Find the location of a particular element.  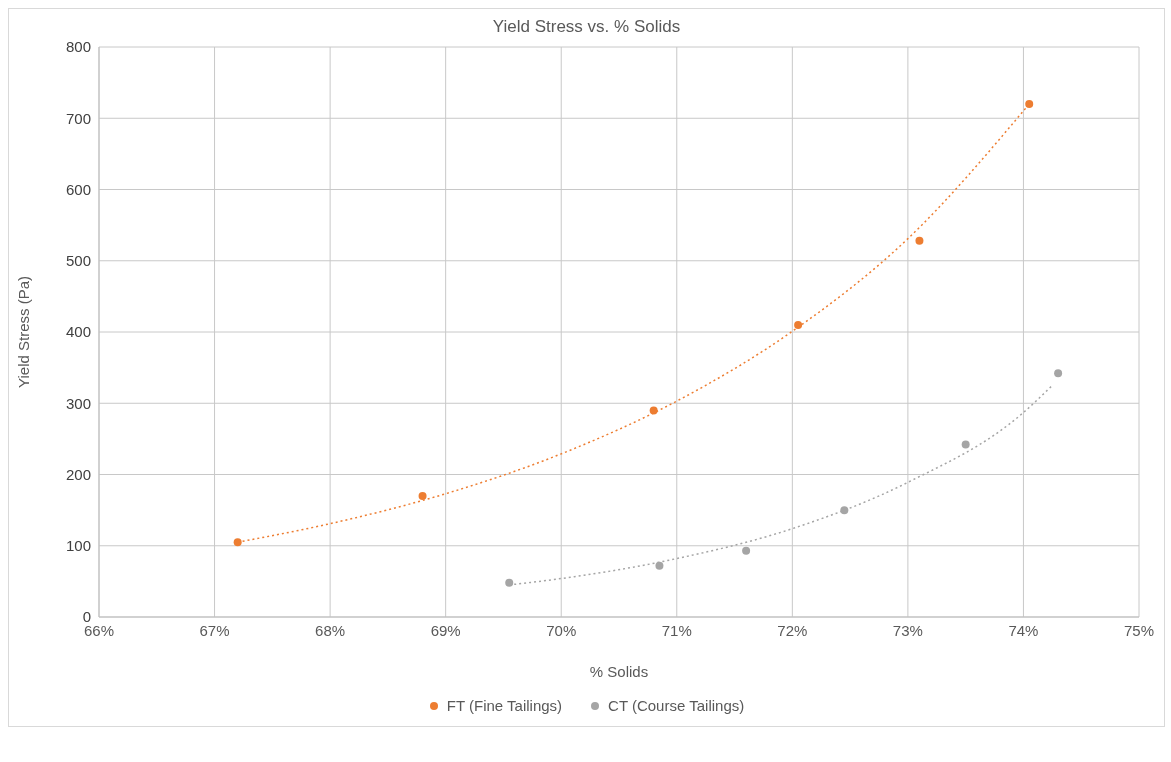

y-tick-label: 500 is located at coordinates (78, 261).